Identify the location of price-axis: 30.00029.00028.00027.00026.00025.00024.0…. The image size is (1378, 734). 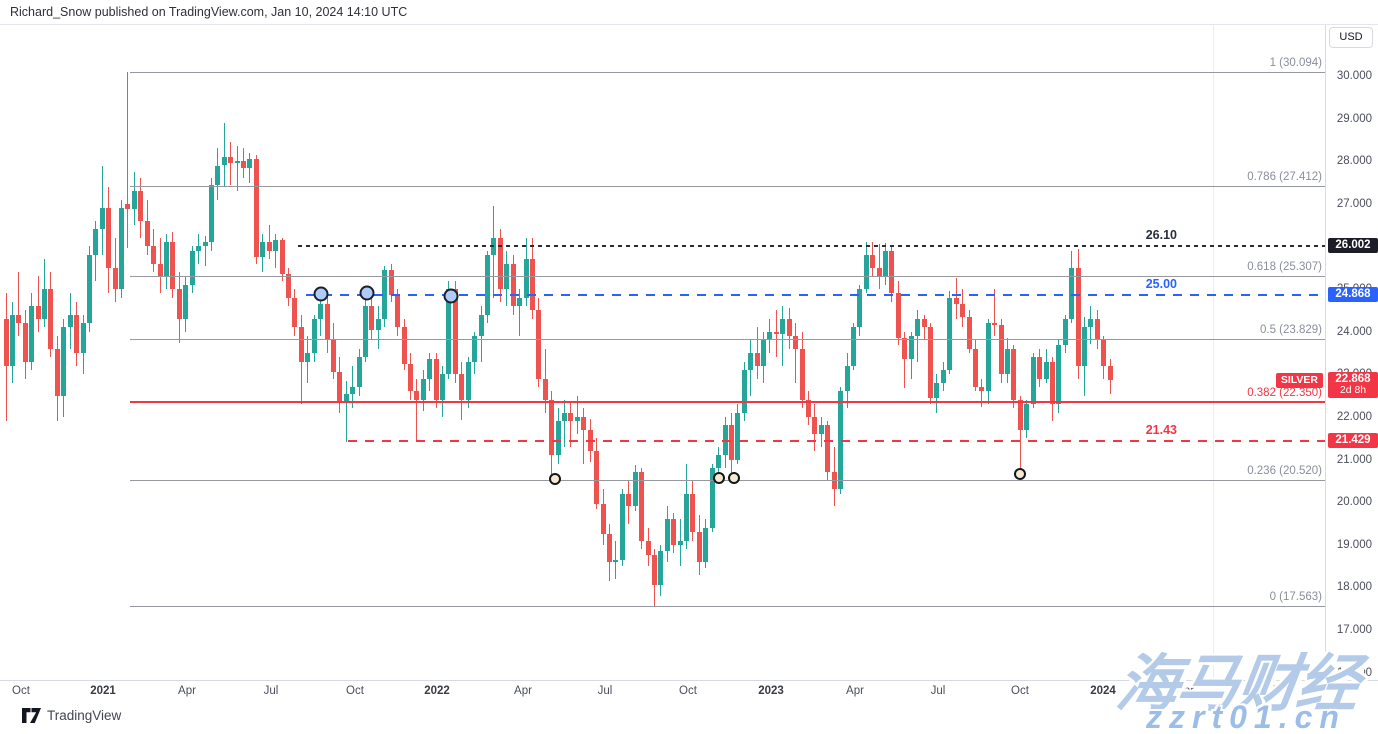
(1351, 352).